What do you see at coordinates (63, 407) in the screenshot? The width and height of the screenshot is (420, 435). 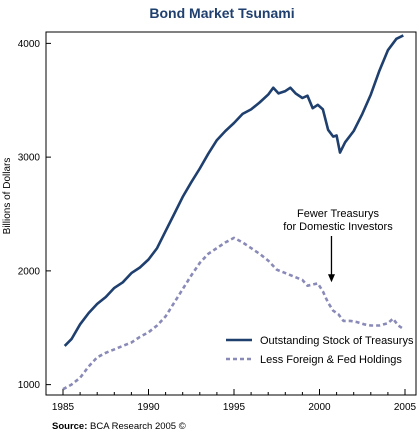 I see `x-tick-label: 1985` at bounding box center [63, 407].